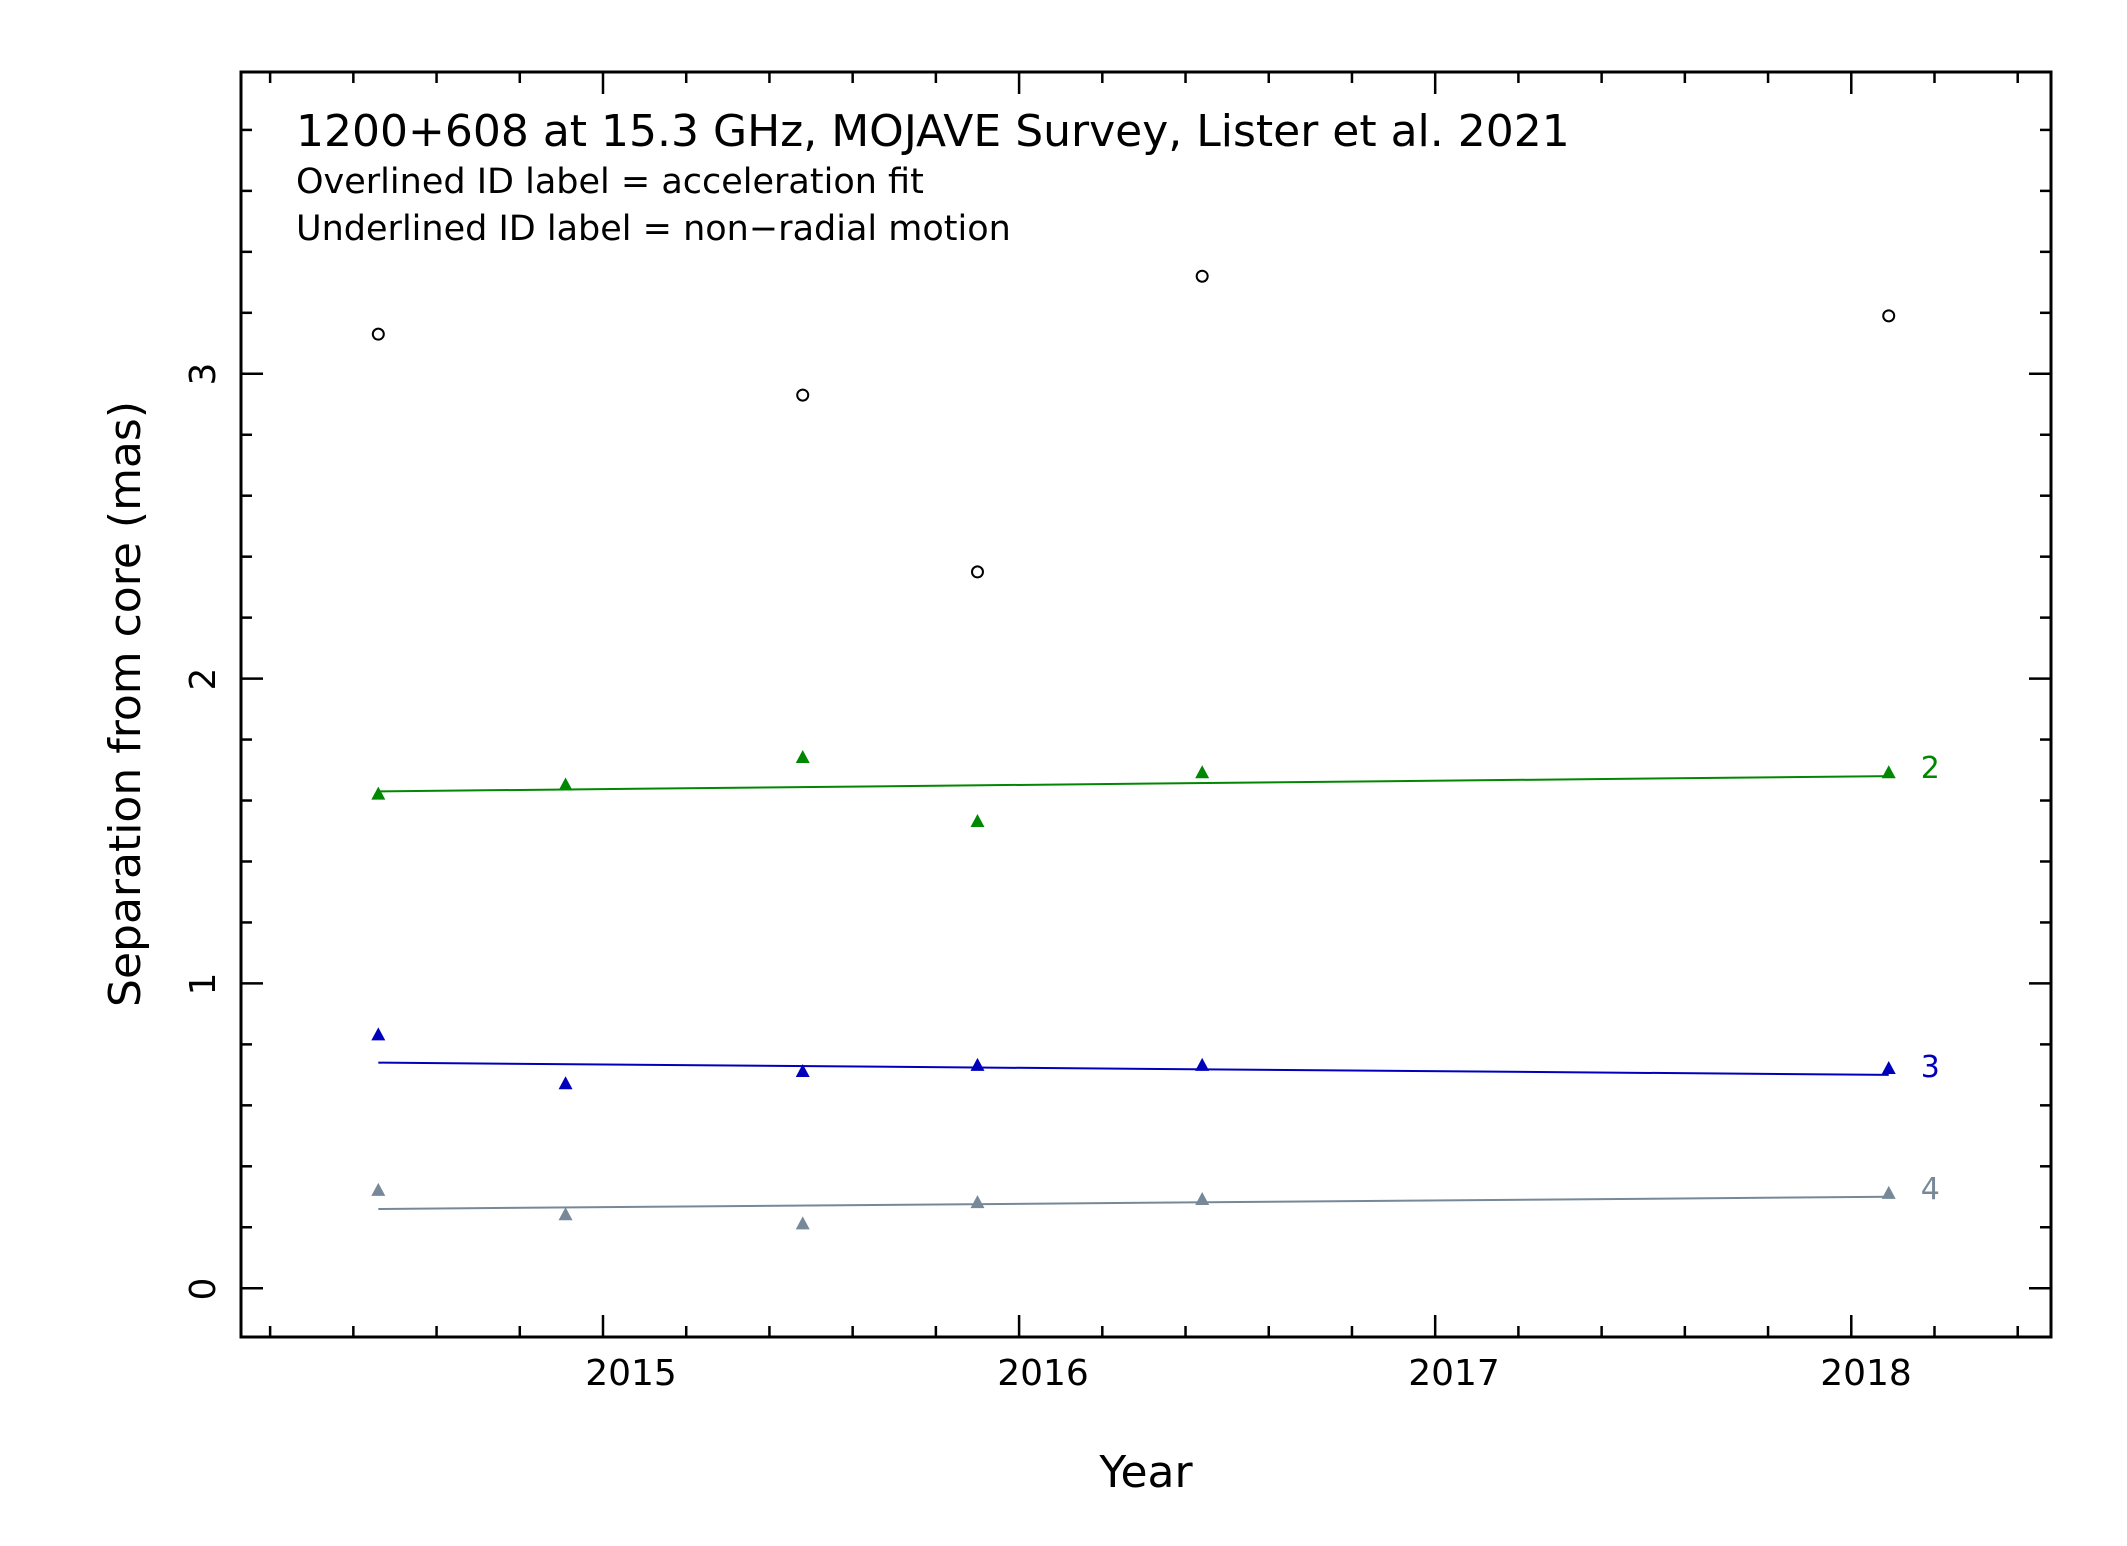 The height and width of the screenshot is (1546, 2127). Describe the element at coordinates (1866, 1373) in the screenshot. I see `x-tick-label: 2018` at that location.